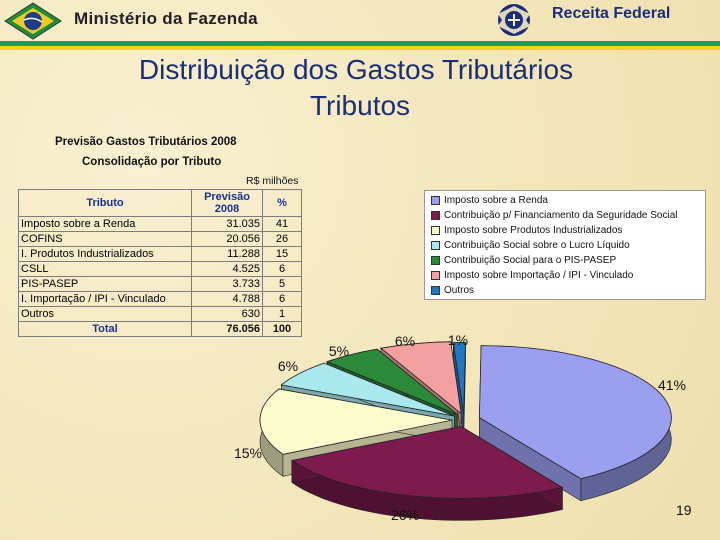 The height and width of the screenshot is (540, 720). I want to click on header-previsao: Previsão 2008, so click(227, 203).